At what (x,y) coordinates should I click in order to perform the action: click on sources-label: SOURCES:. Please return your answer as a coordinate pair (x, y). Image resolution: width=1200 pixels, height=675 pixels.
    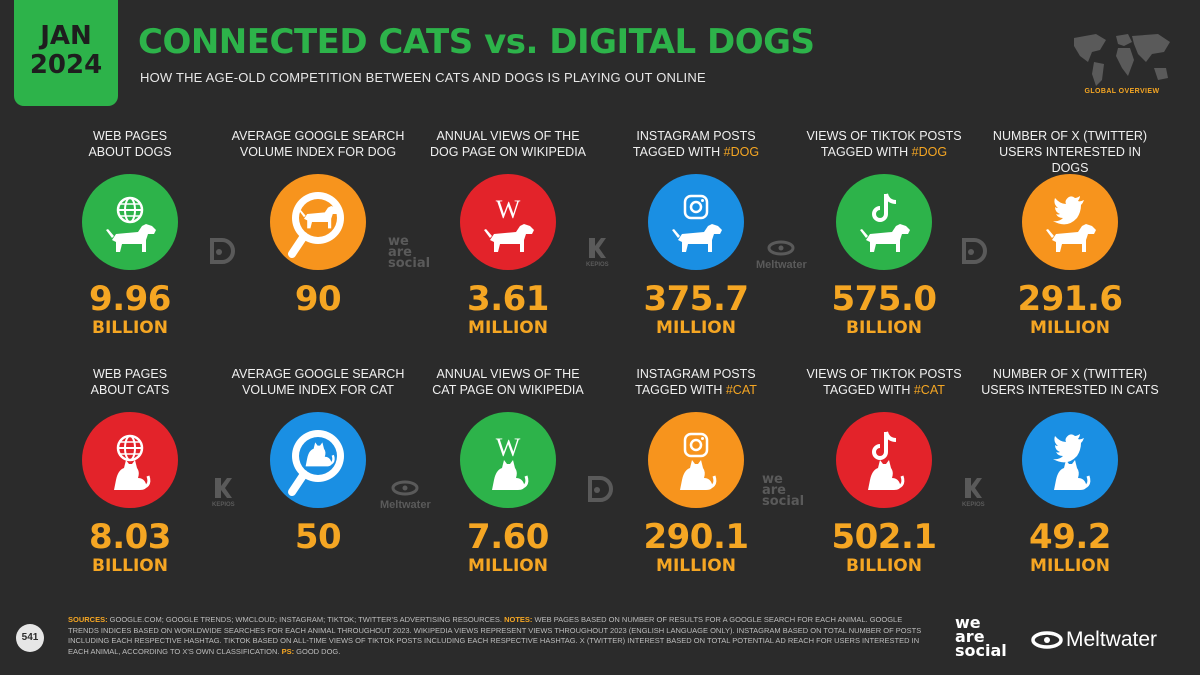
    Looking at the image, I should click on (88, 619).